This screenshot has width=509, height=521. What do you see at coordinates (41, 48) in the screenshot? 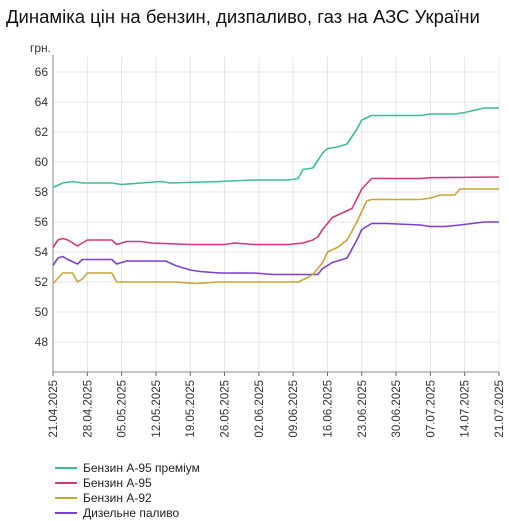
I see `y-axis-unit-label: грн.` at bounding box center [41, 48].